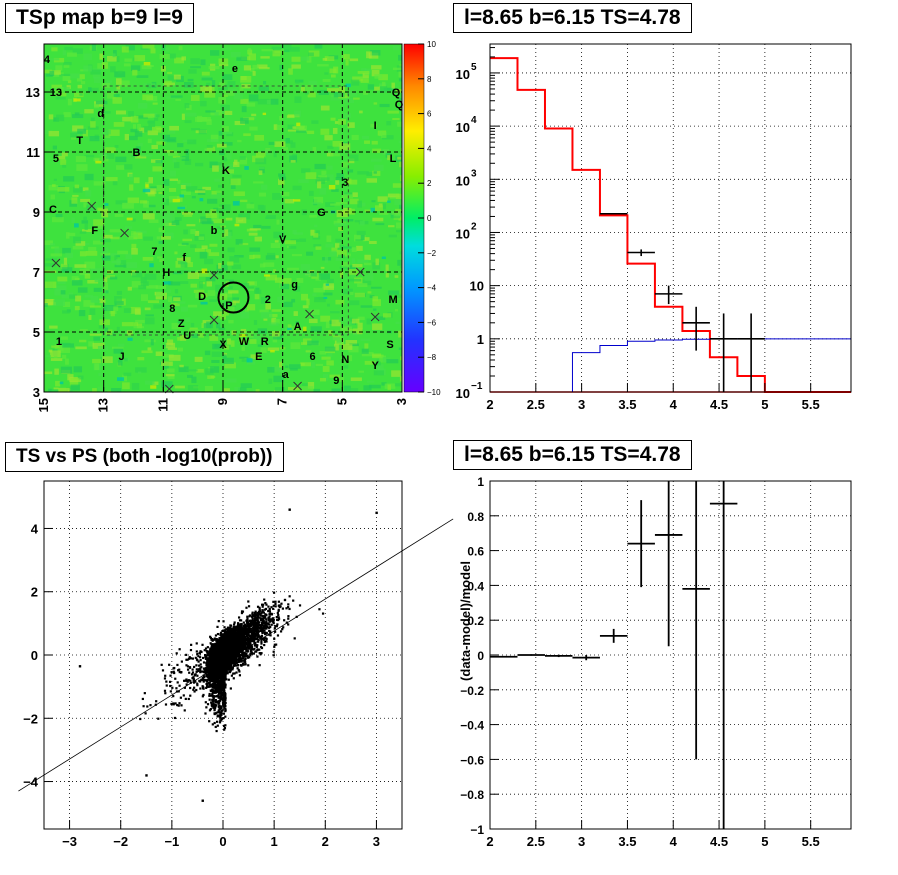 The height and width of the screenshot is (875, 898). Describe the element at coordinates (100, 114) in the screenshot. I see `source-label: d` at that location.